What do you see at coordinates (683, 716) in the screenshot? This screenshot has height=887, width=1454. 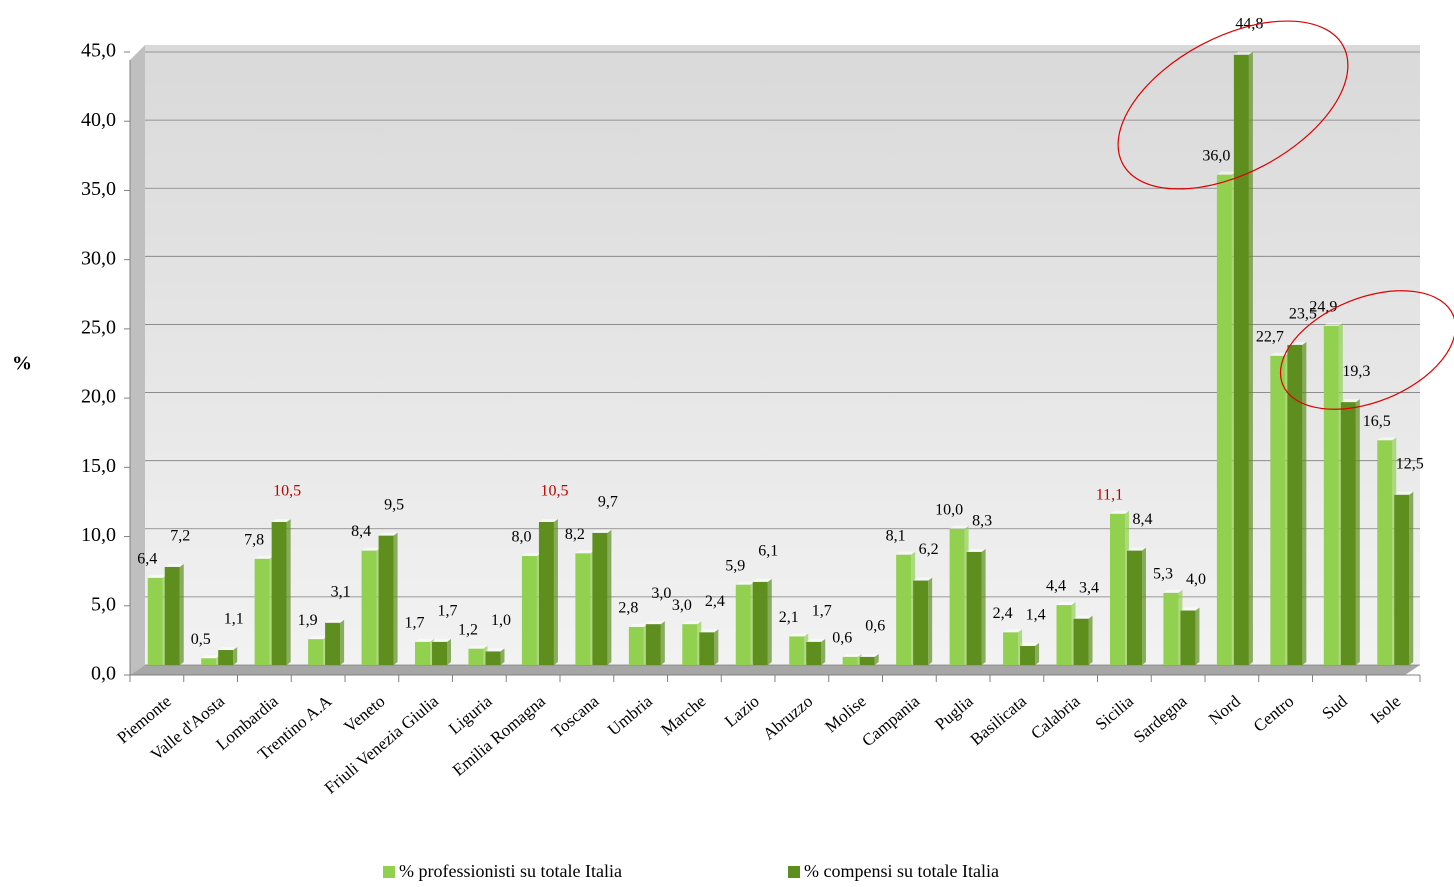 I see `x-tick-label: Marche` at bounding box center [683, 716].